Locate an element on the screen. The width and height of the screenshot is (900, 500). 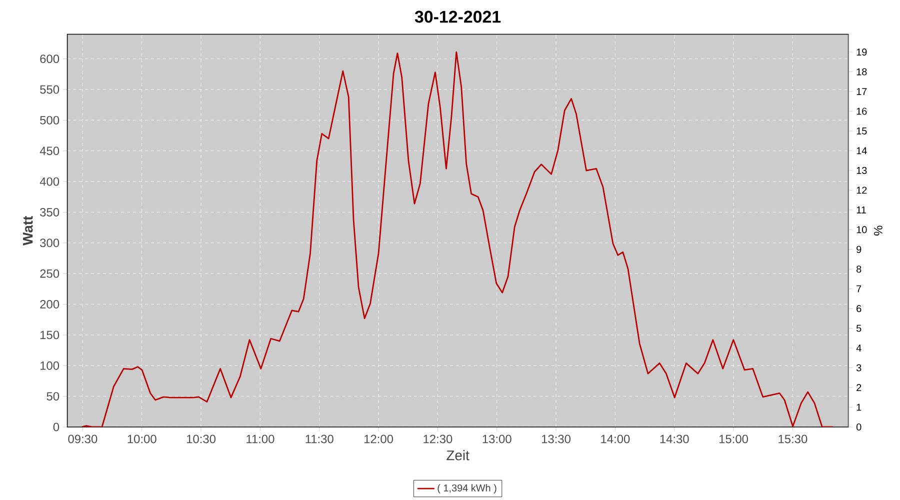
y2-tick-label: 14 is located at coordinates (861, 150).